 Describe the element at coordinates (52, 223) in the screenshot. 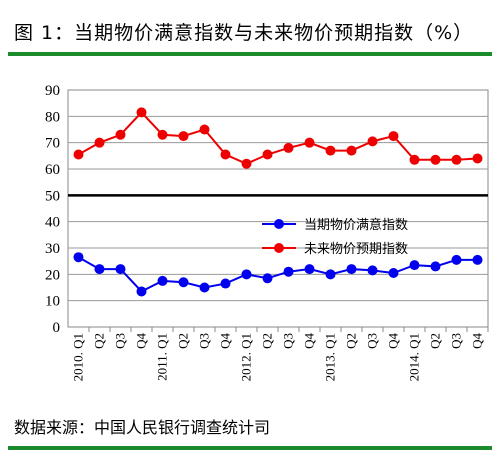

I see `y-tick-label: 40` at that location.